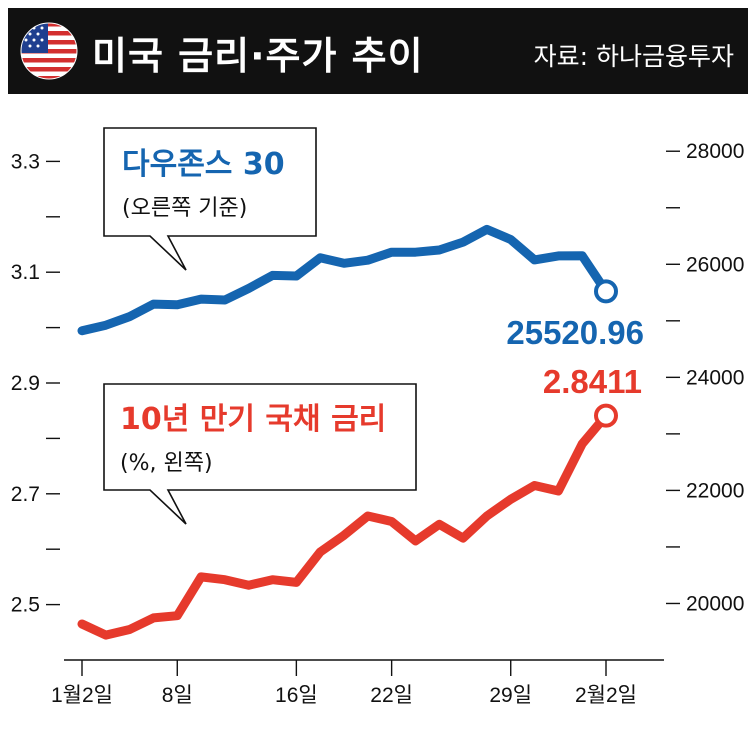  What do you see at coordinates (166, 463) in the screenshot?
I see `yield-series-note: (%, 왼쪽)` at bounding box center [166, 463].